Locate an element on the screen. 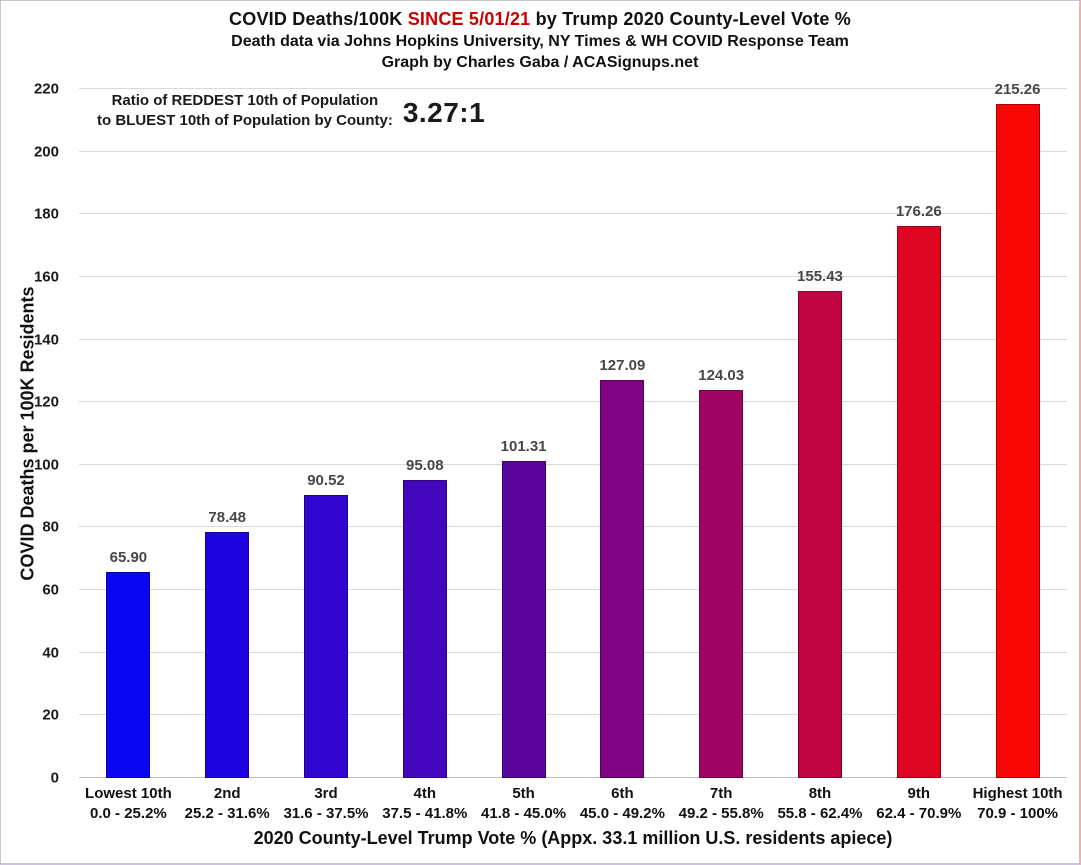  x-tick-range: 45.0 - 49.2% is located at coordinates (622, 813).